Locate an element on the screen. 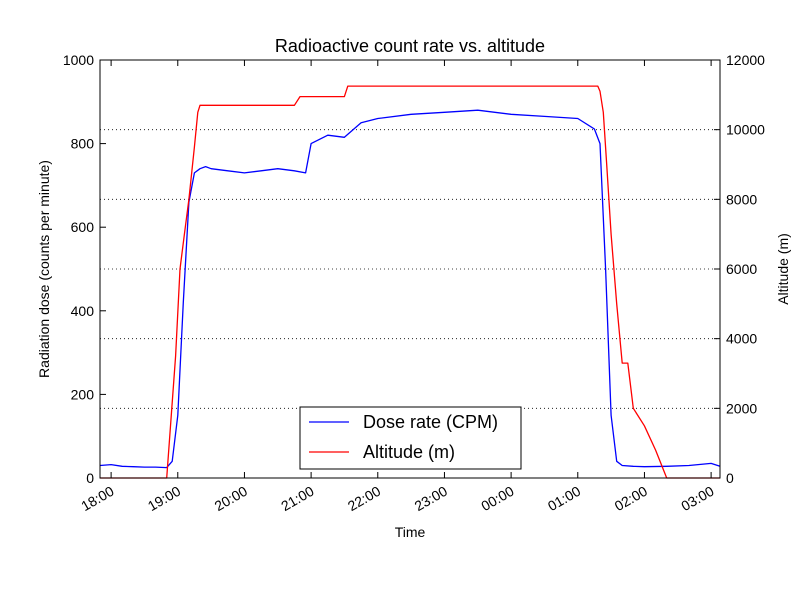 This screenshot has width=800, height=600. y-left-axis-label: Radiation dose (counts per minute) is located at coordinates (44, 269).